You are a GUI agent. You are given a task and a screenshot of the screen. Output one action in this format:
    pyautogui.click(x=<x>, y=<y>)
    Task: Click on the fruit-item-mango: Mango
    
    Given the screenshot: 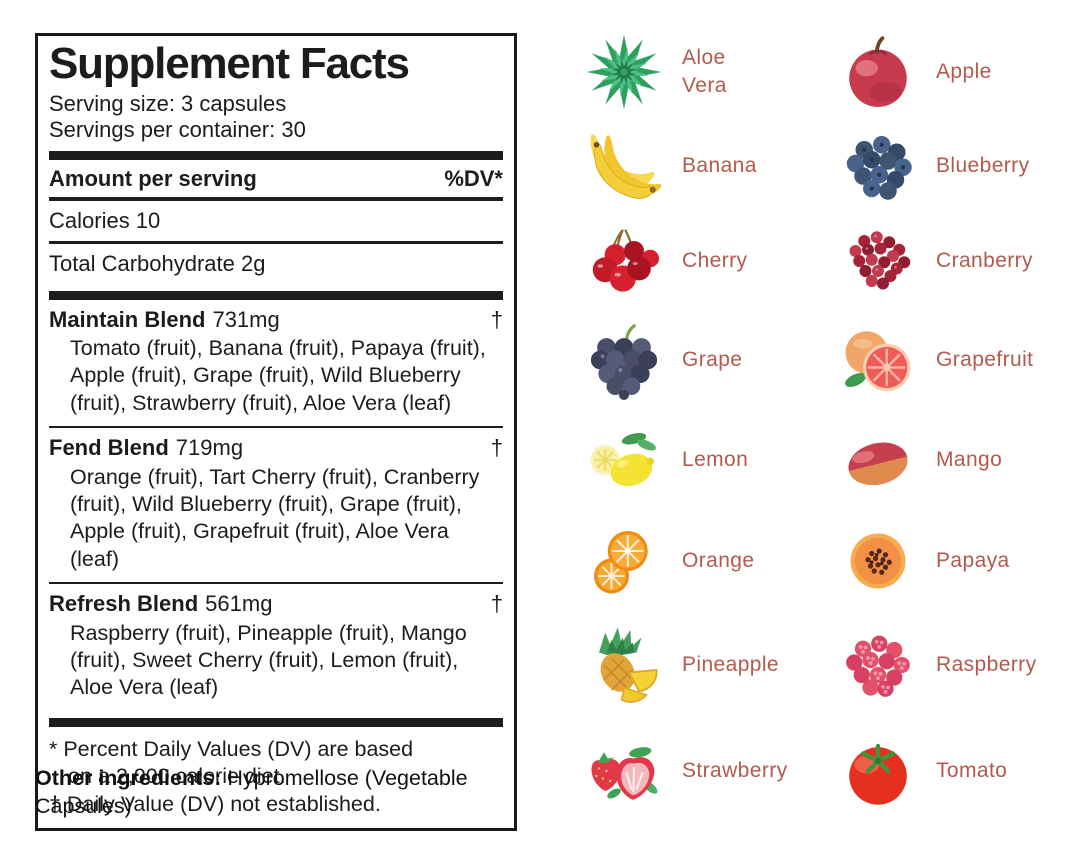 What is the action you would take?
    pyautogui.click(x=948, y=460)
    